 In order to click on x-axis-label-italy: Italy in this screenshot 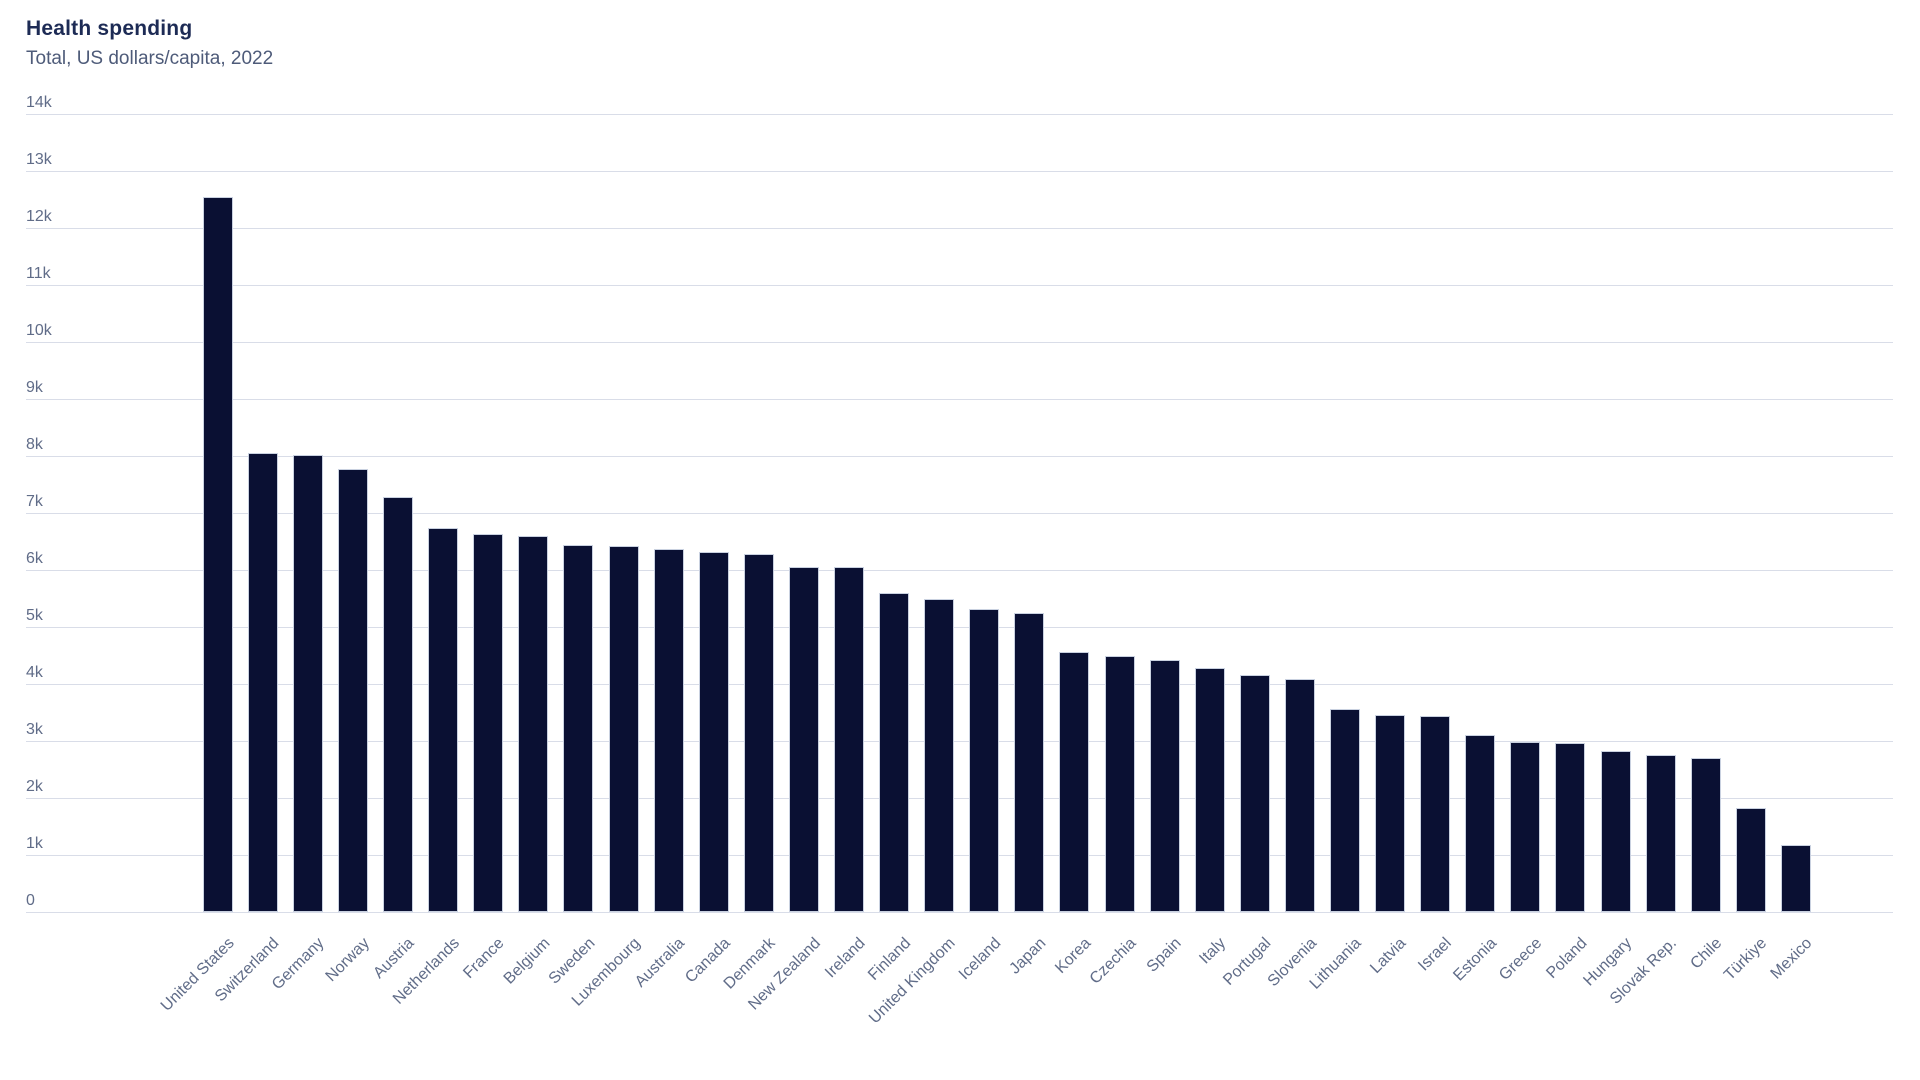, I will do `click(1213, 951)`.